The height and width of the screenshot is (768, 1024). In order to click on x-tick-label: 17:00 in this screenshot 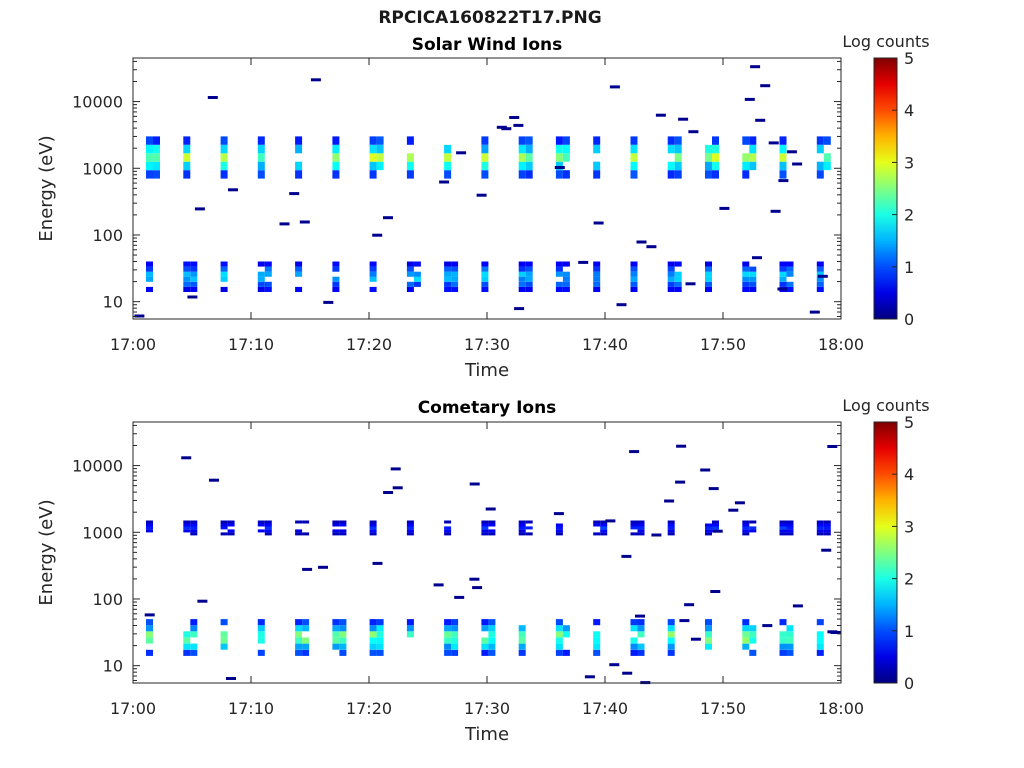, I will do `click(133, 344)`.